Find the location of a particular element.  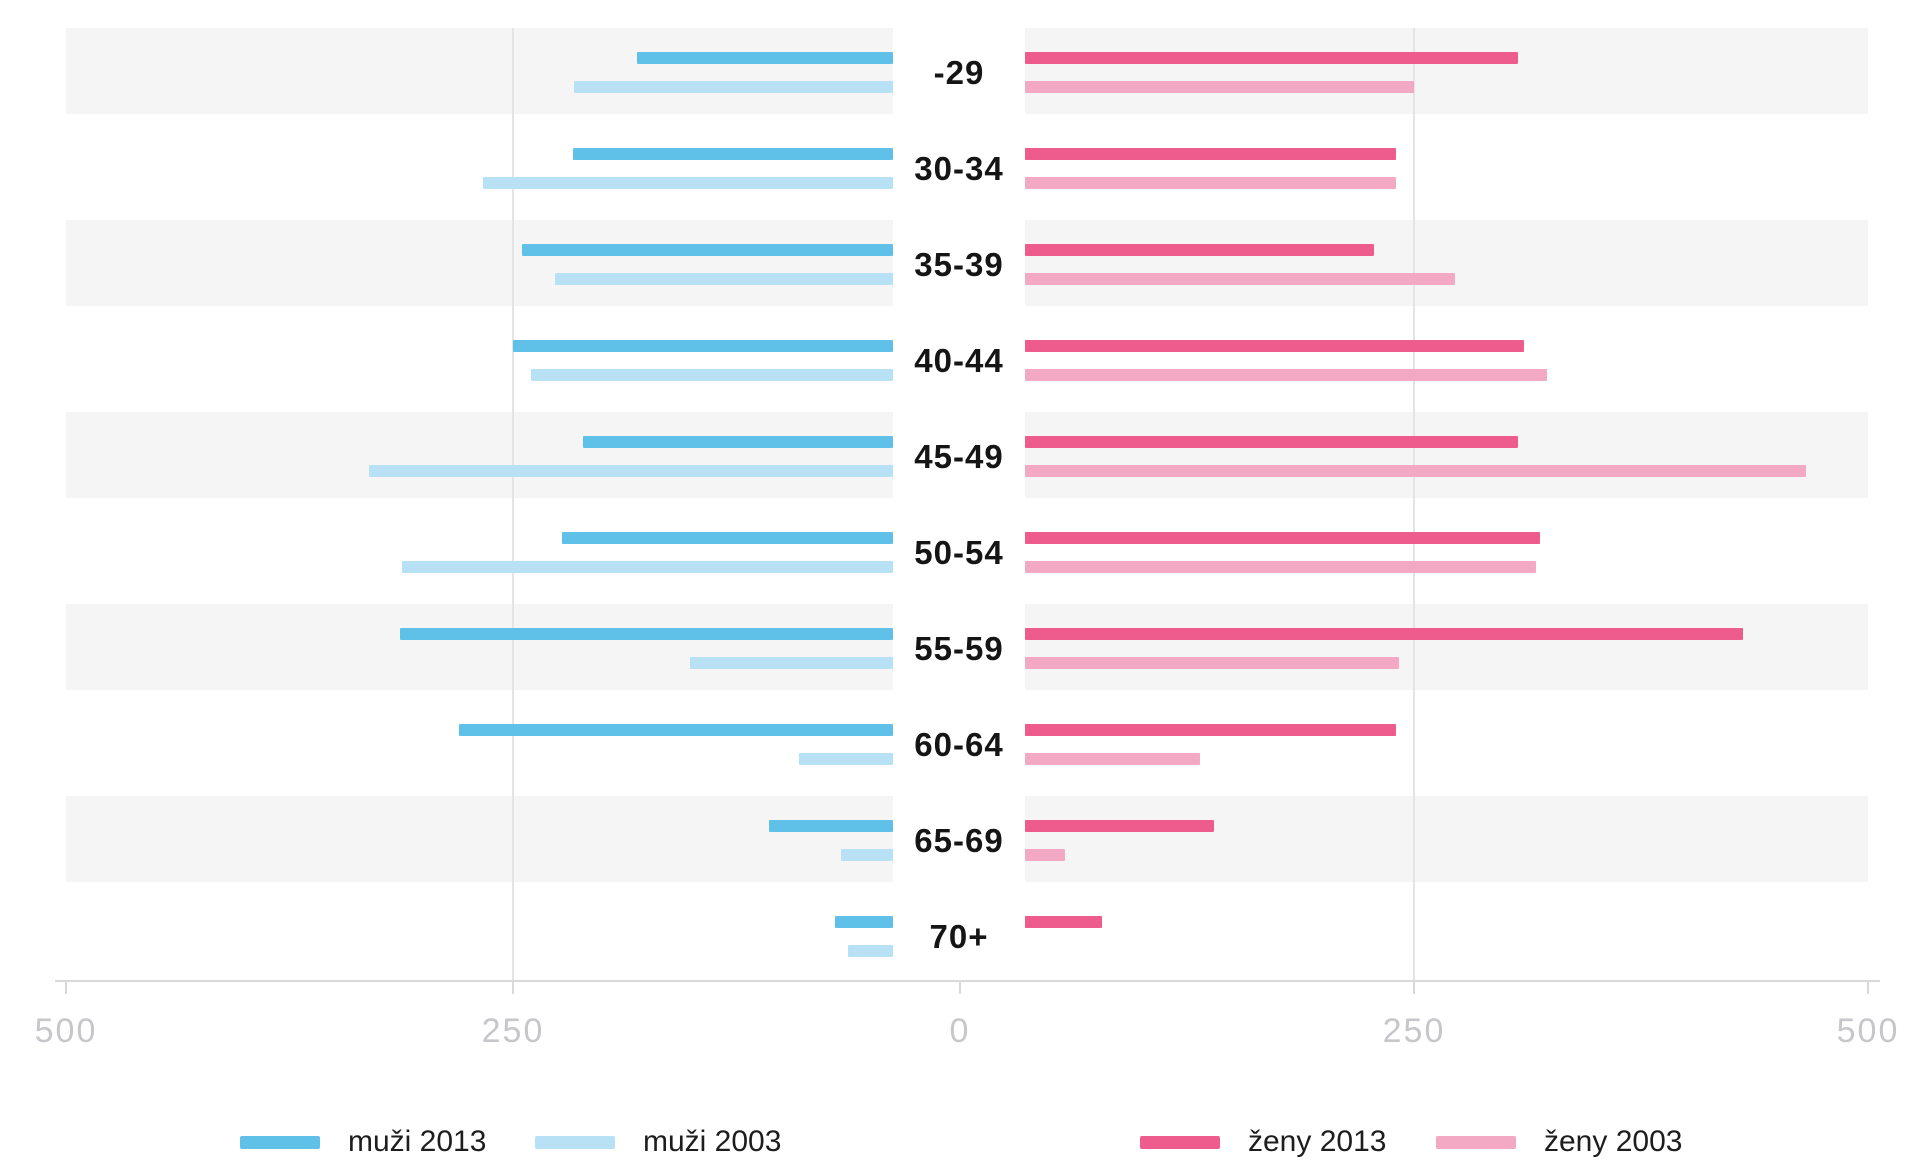

legend-swatch-zeny-2003 is located at coordinates (1476, 1142).